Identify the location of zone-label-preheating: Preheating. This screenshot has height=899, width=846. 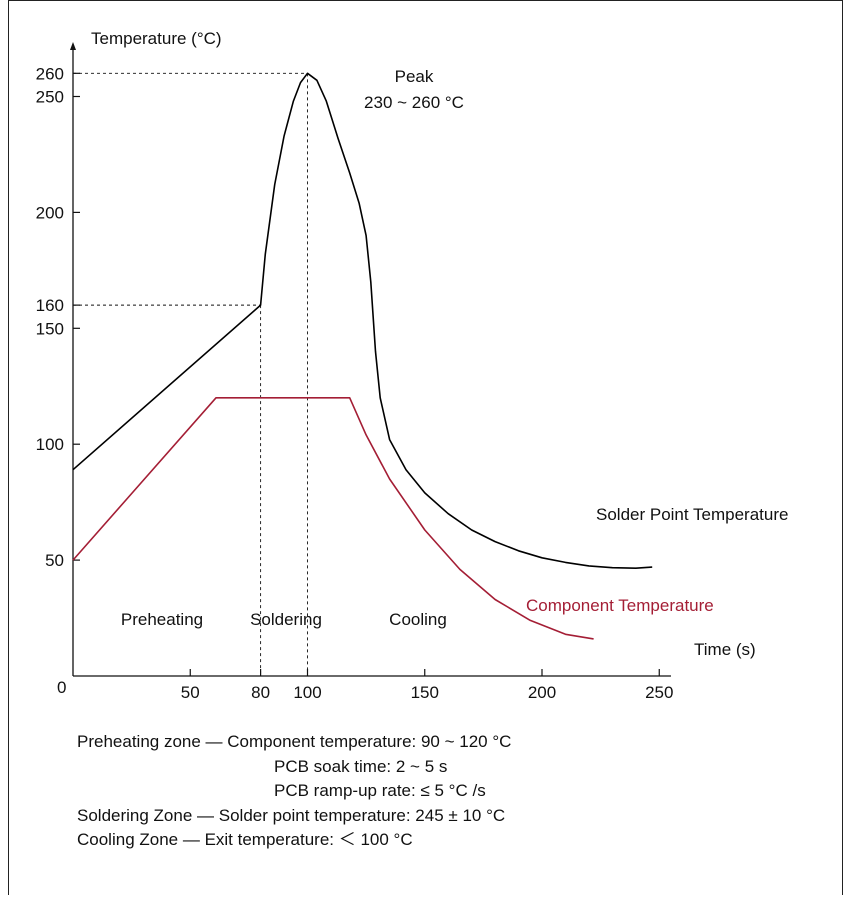
(162, 619).